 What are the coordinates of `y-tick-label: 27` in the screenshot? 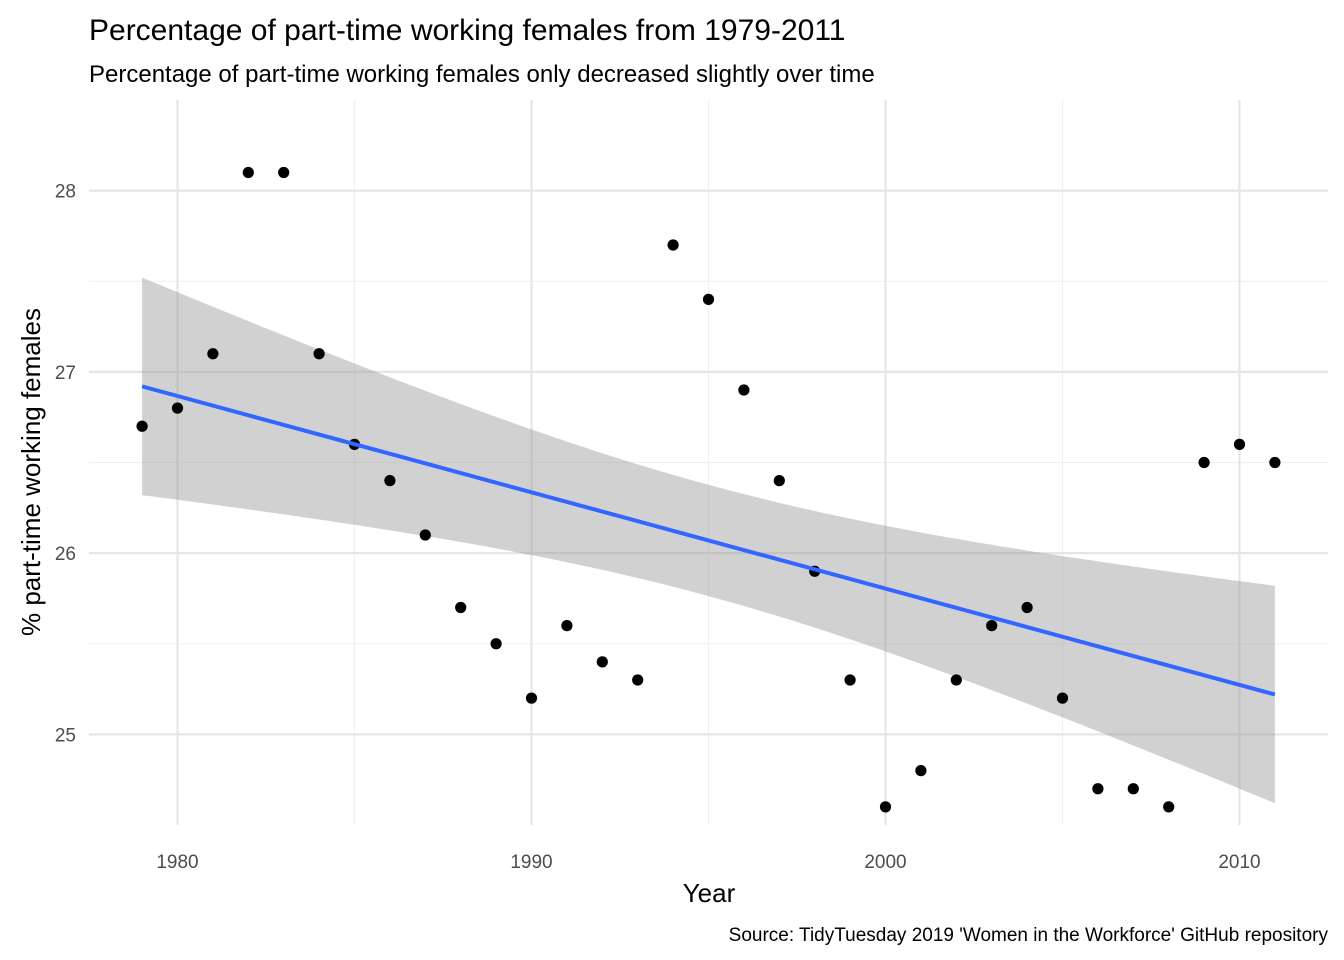 It's located at (65, 373).